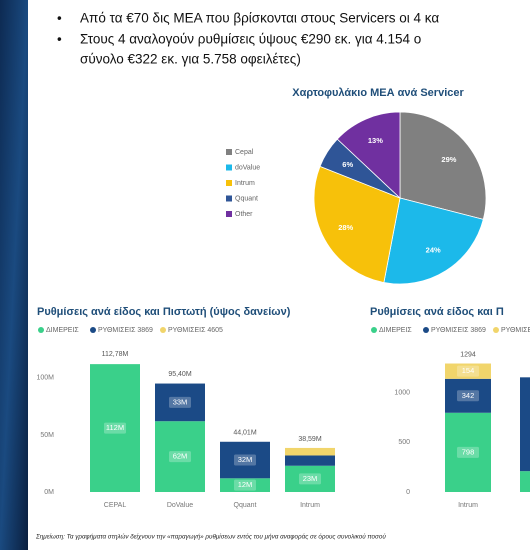  I want to click on y-tick-label: 0M, so click(49, 492).